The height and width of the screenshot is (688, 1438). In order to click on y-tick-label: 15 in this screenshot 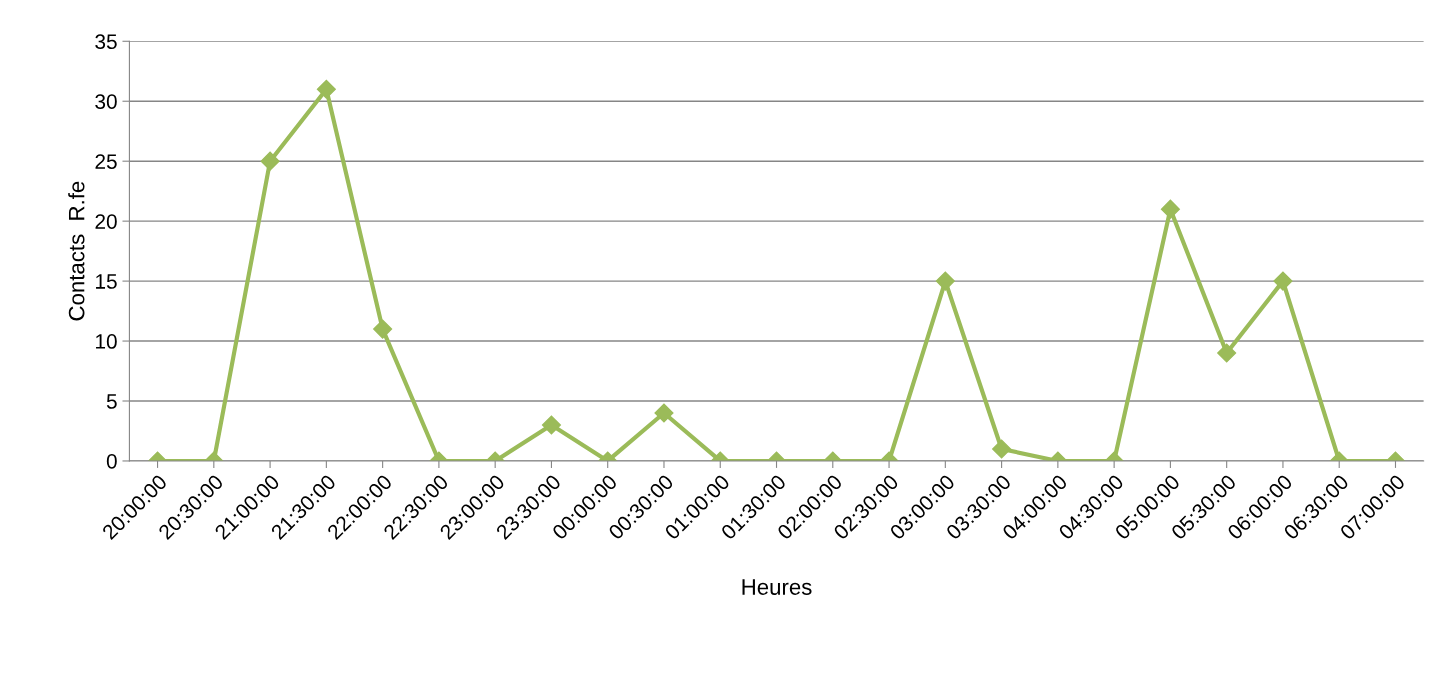, I will do `click(106, 281)`.